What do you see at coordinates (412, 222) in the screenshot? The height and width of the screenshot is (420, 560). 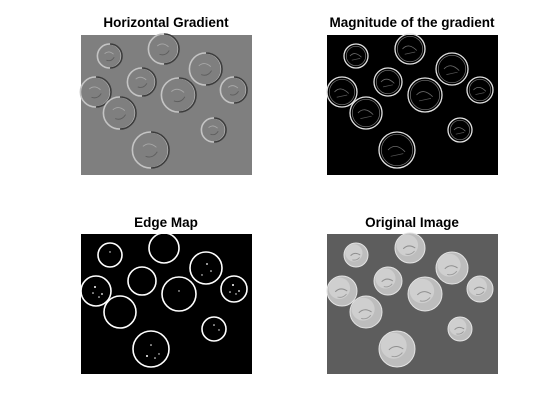 I see `subplot-title: Original Image` at bounding box center [412, 222].